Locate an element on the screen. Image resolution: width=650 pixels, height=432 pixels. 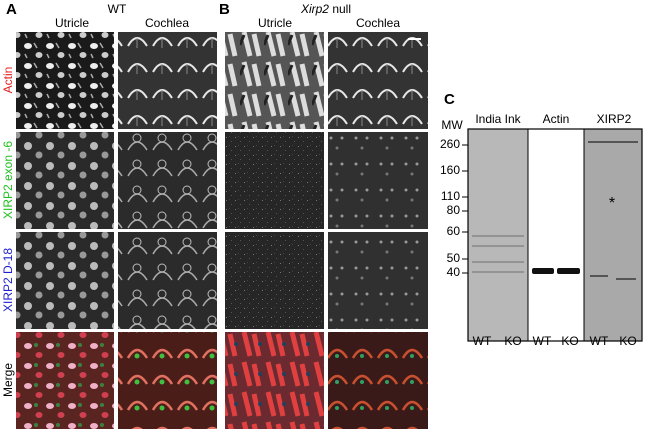
mw-marker: 60 is located at coordinates (454, 231).